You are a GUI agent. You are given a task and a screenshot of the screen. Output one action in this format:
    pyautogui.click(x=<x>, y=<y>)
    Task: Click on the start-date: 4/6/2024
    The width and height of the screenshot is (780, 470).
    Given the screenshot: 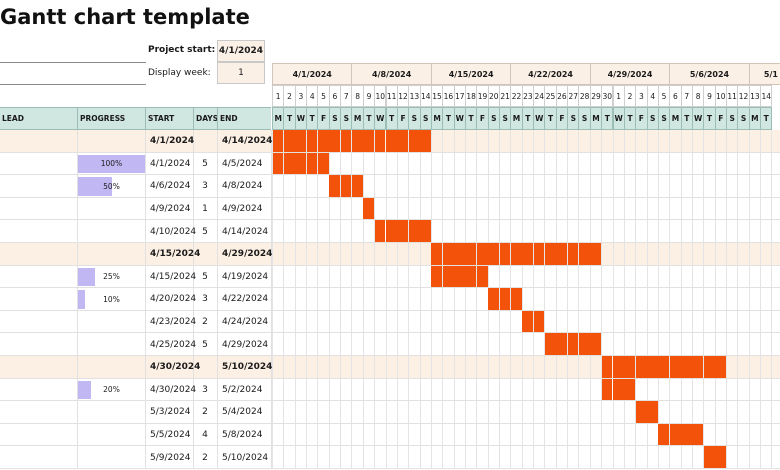 What is the action you would take?
    pyautogui.click(x=170, y=186)
    